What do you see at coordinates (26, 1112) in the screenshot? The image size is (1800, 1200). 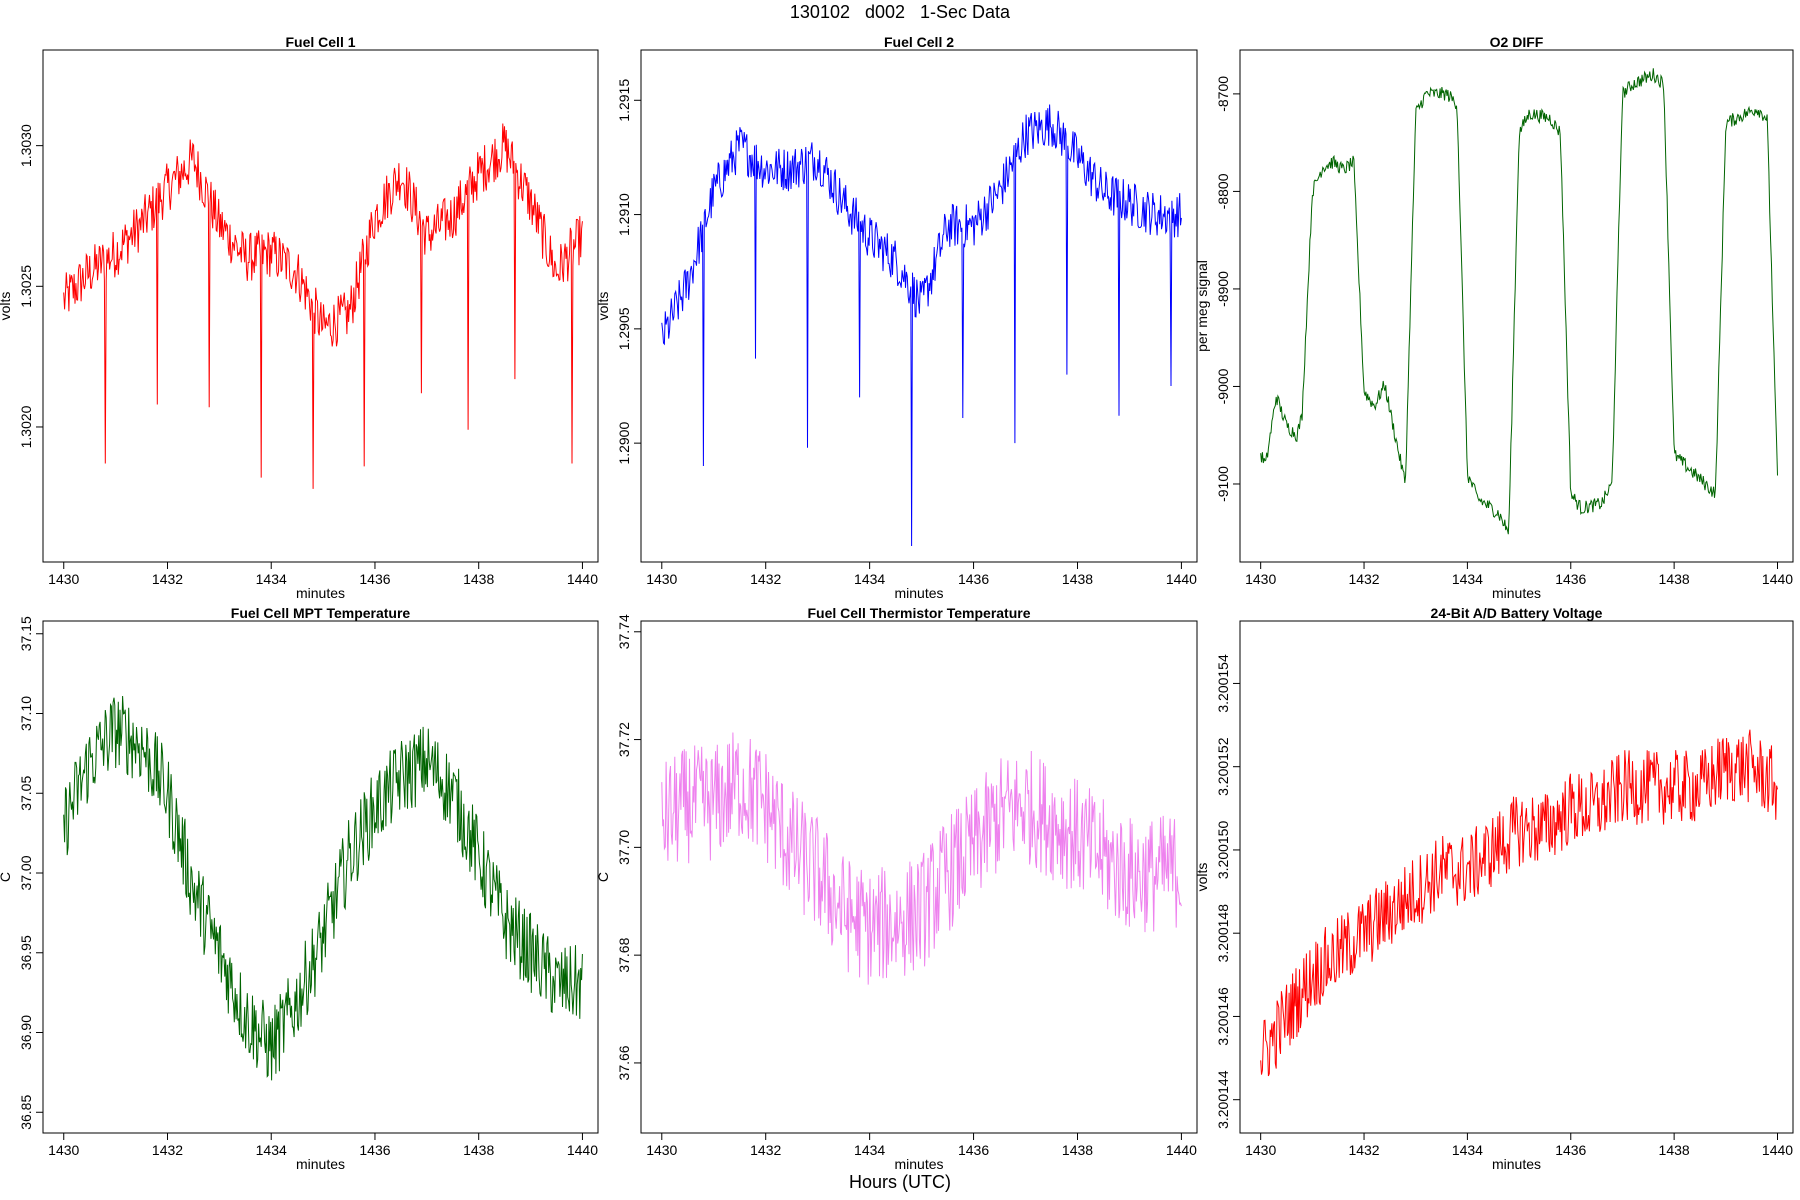 I see `y-tick-label: 36.85` at bounding box center [26, 1112].